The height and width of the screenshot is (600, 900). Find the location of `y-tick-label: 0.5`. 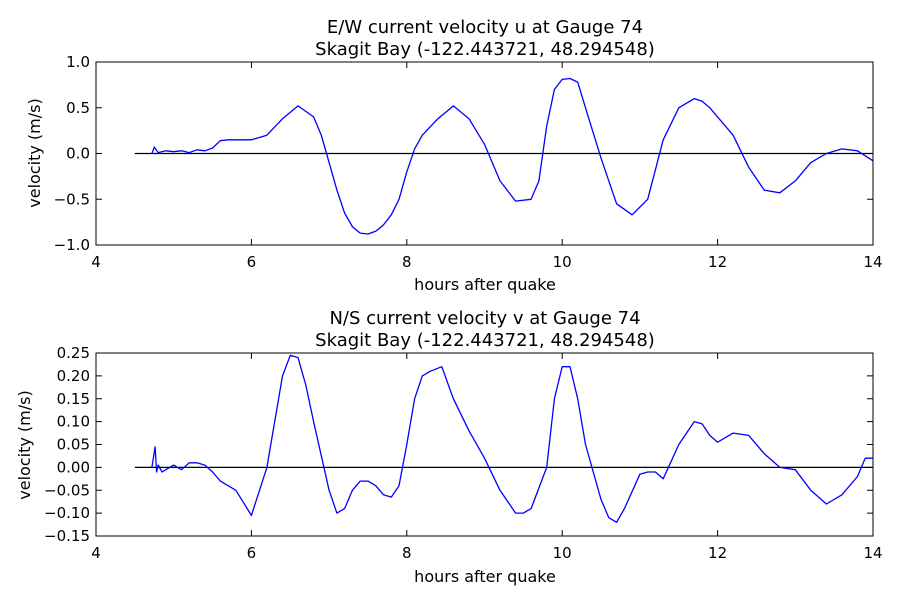

y-tick-label: 0.5 is located at coordinates (78, 108).